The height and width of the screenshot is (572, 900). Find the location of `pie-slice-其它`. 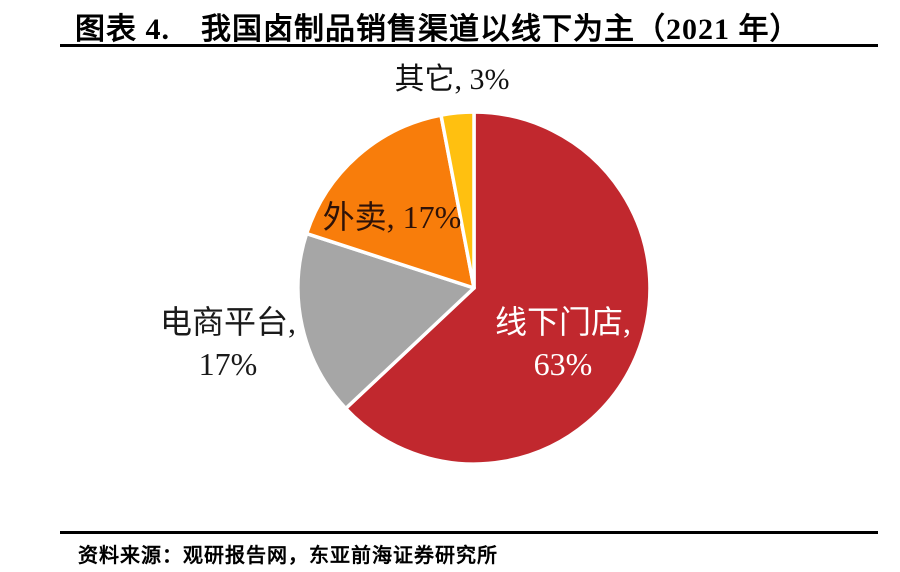

pie-slice-其它 is located at coordinates (457, 200).